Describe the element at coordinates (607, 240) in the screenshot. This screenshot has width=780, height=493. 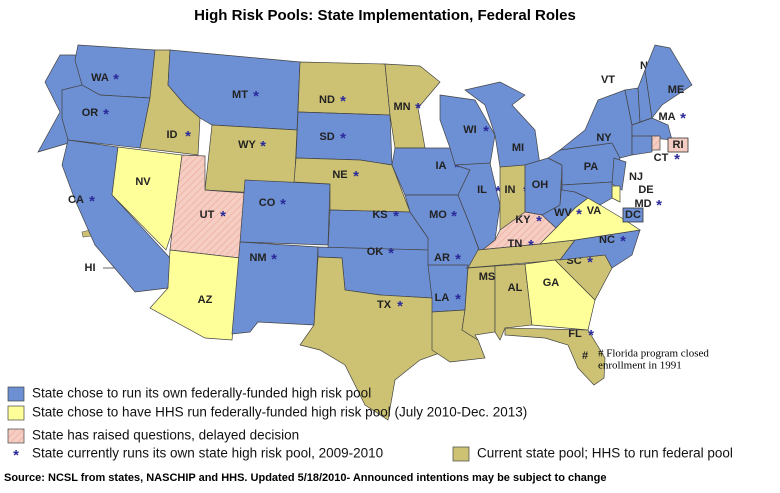
I see `state-label: NC` at that location.